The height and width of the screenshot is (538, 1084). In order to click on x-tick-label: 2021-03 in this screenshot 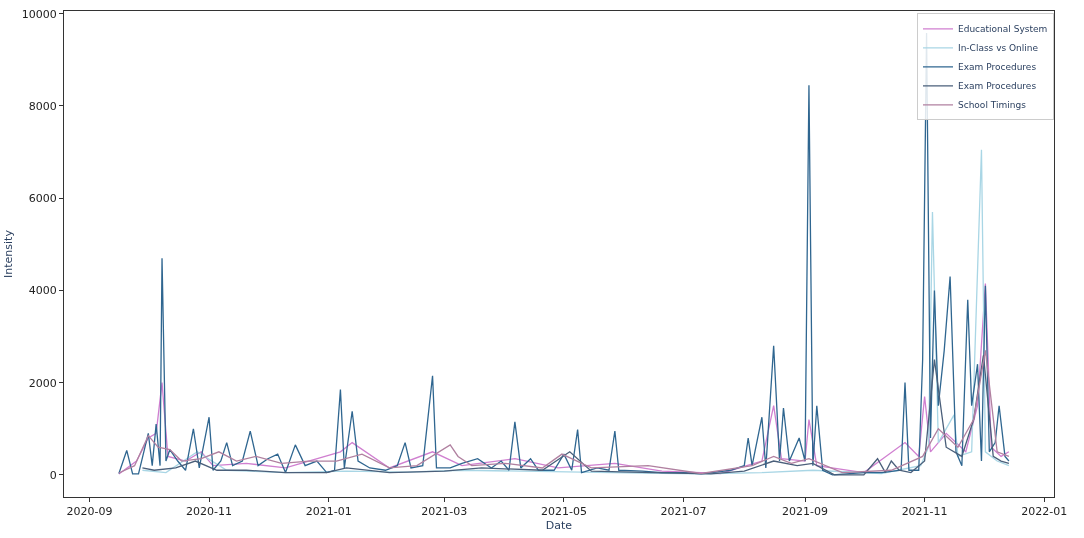, I will do `click(444, 512)`.